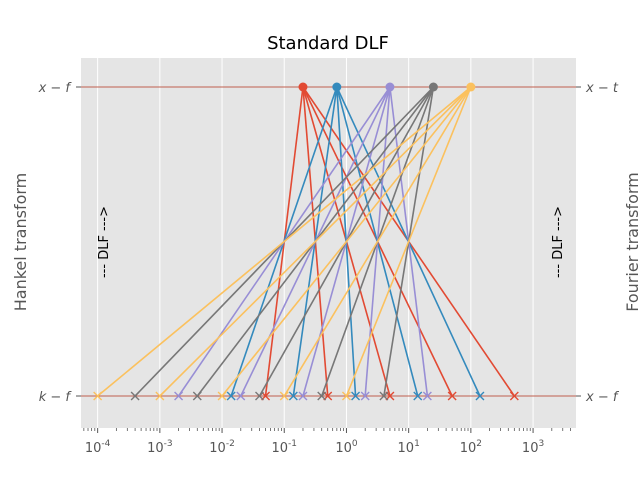 This screenshot has height=484, width=640. Describe the element at coordinates (558, 242) in the screenshot. I see `dlf-annotation-right: --- DLF --->` at that location.